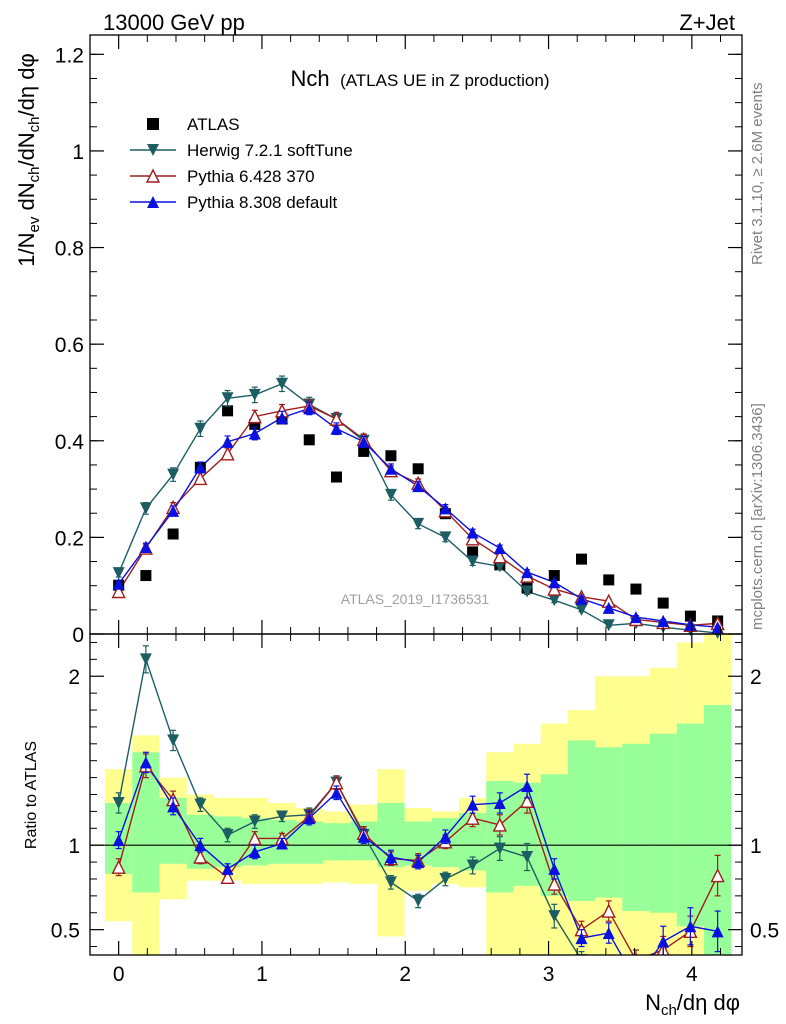 The height and width of the screenshot is (1024, 786). I want to click on x-tick-label-1: 1, so click(262, 974).